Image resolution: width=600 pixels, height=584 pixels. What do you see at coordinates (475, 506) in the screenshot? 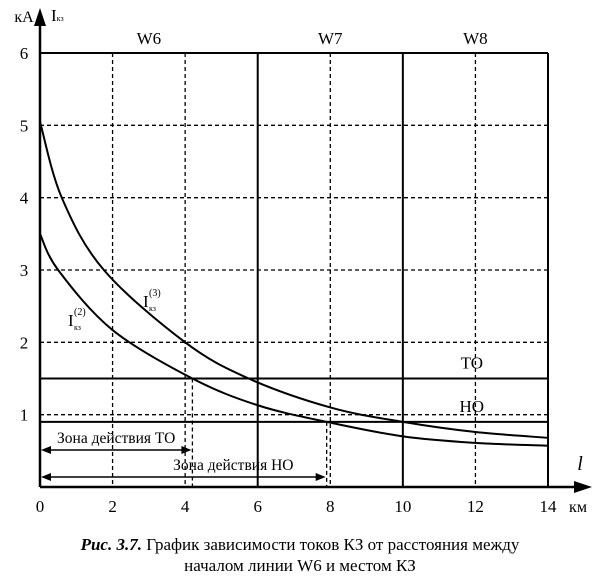
I see `x-tick-label: 12` at bounding box center [475, 506].